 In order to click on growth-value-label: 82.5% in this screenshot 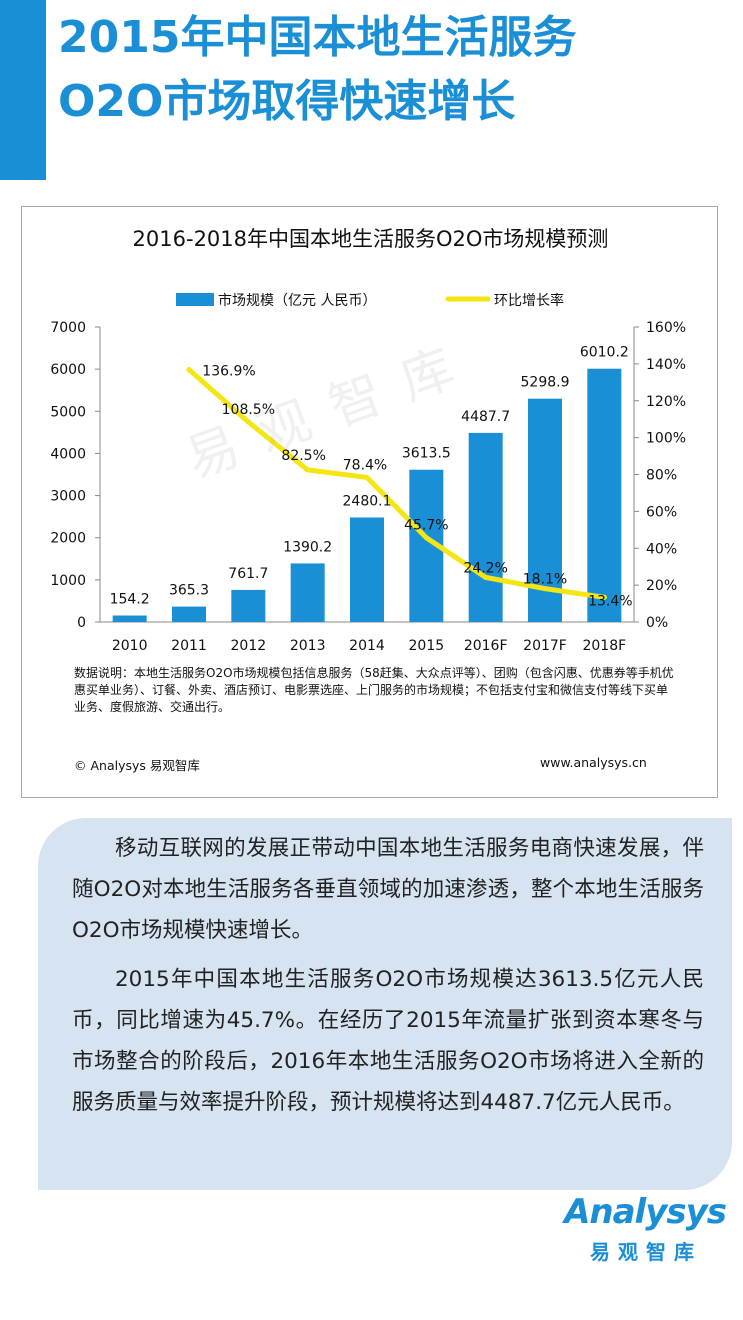, I will do `click(303, 456)`.